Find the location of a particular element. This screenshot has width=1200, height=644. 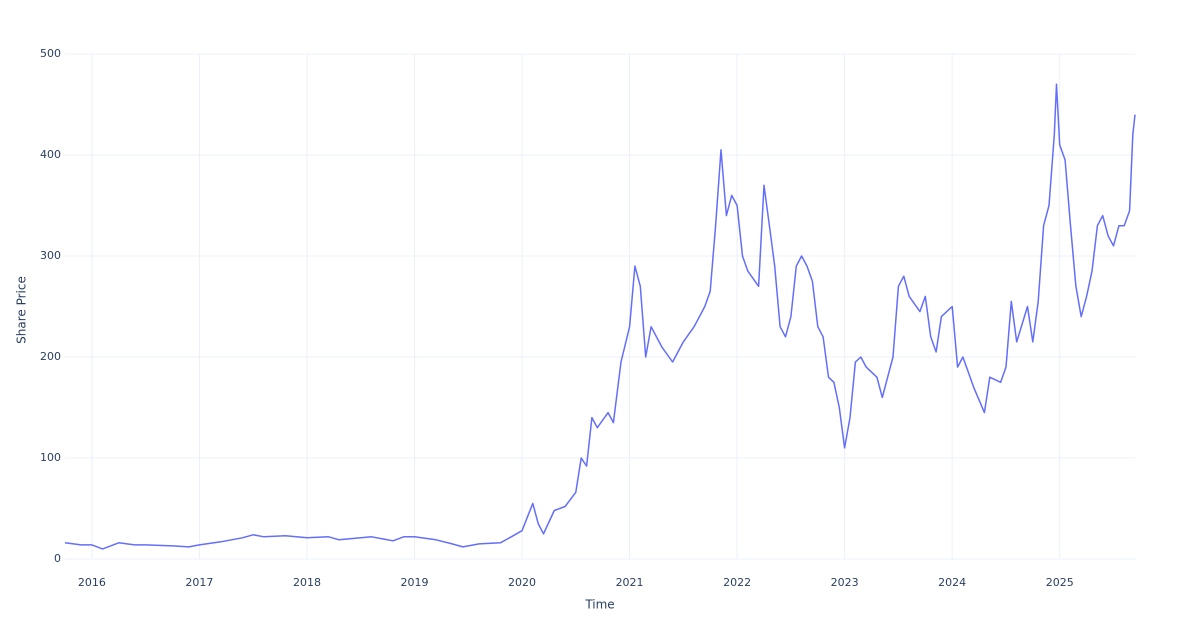

y-tick-label: 400 is located at coordinates (50, 154).